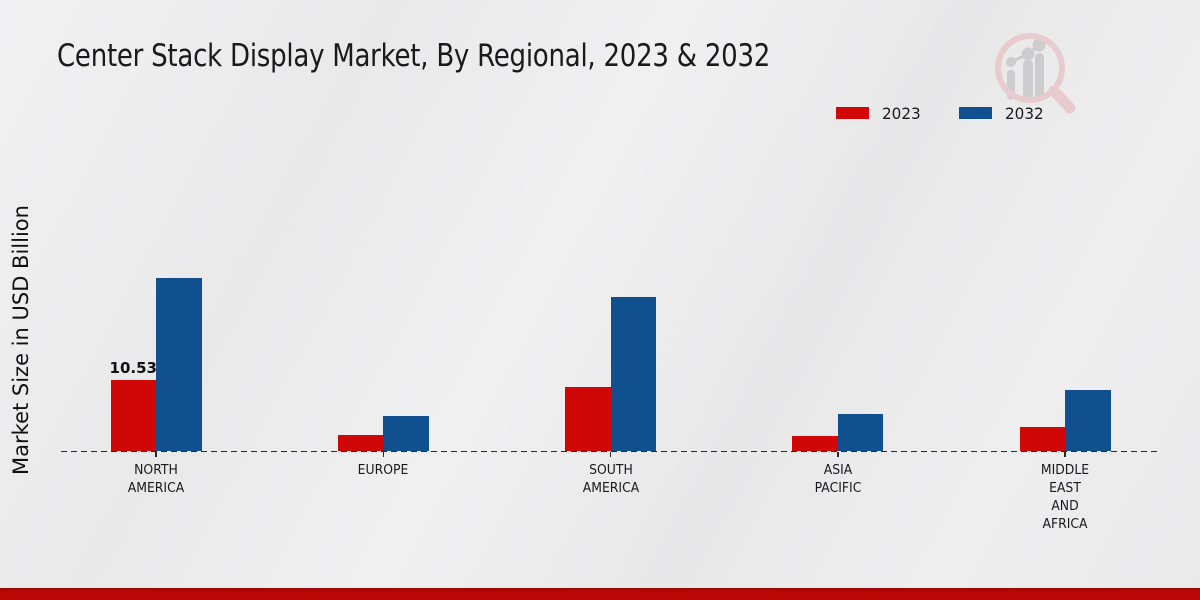 This screenshot has width=1200, height=600. What do you see at coordinates (815, 443) in the screenshot?
I see `bar-2023-asia-pacific` at bounding box center [815, 443].